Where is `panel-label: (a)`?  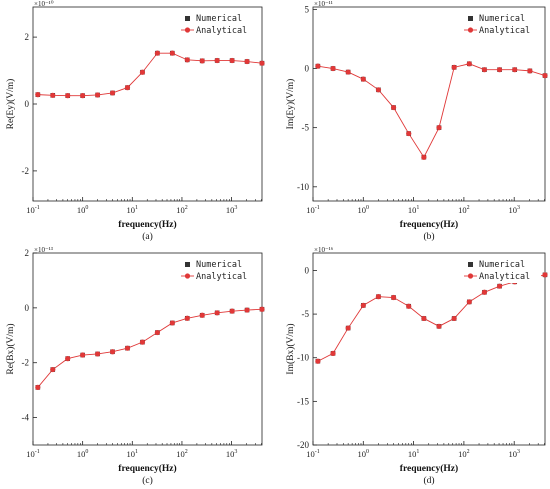
panel-label: (a) is located at coordinates (147, 236).